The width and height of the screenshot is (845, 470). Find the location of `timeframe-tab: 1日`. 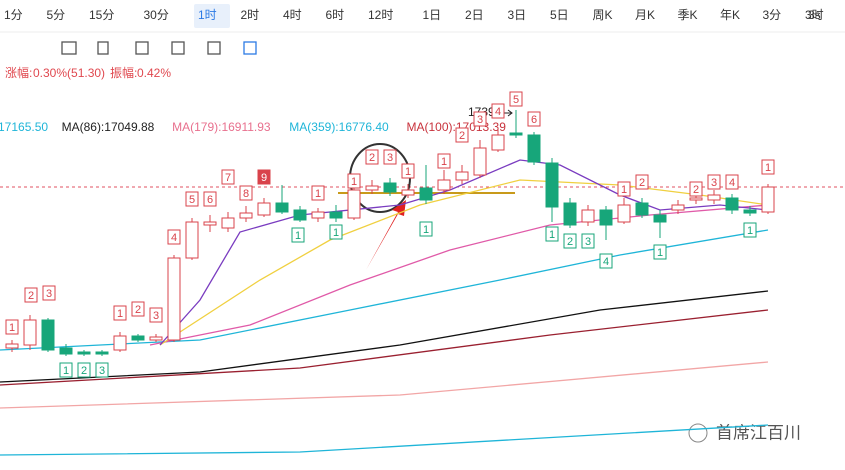

timeframe-tab: 1日 is located at coordinates (432, 15).